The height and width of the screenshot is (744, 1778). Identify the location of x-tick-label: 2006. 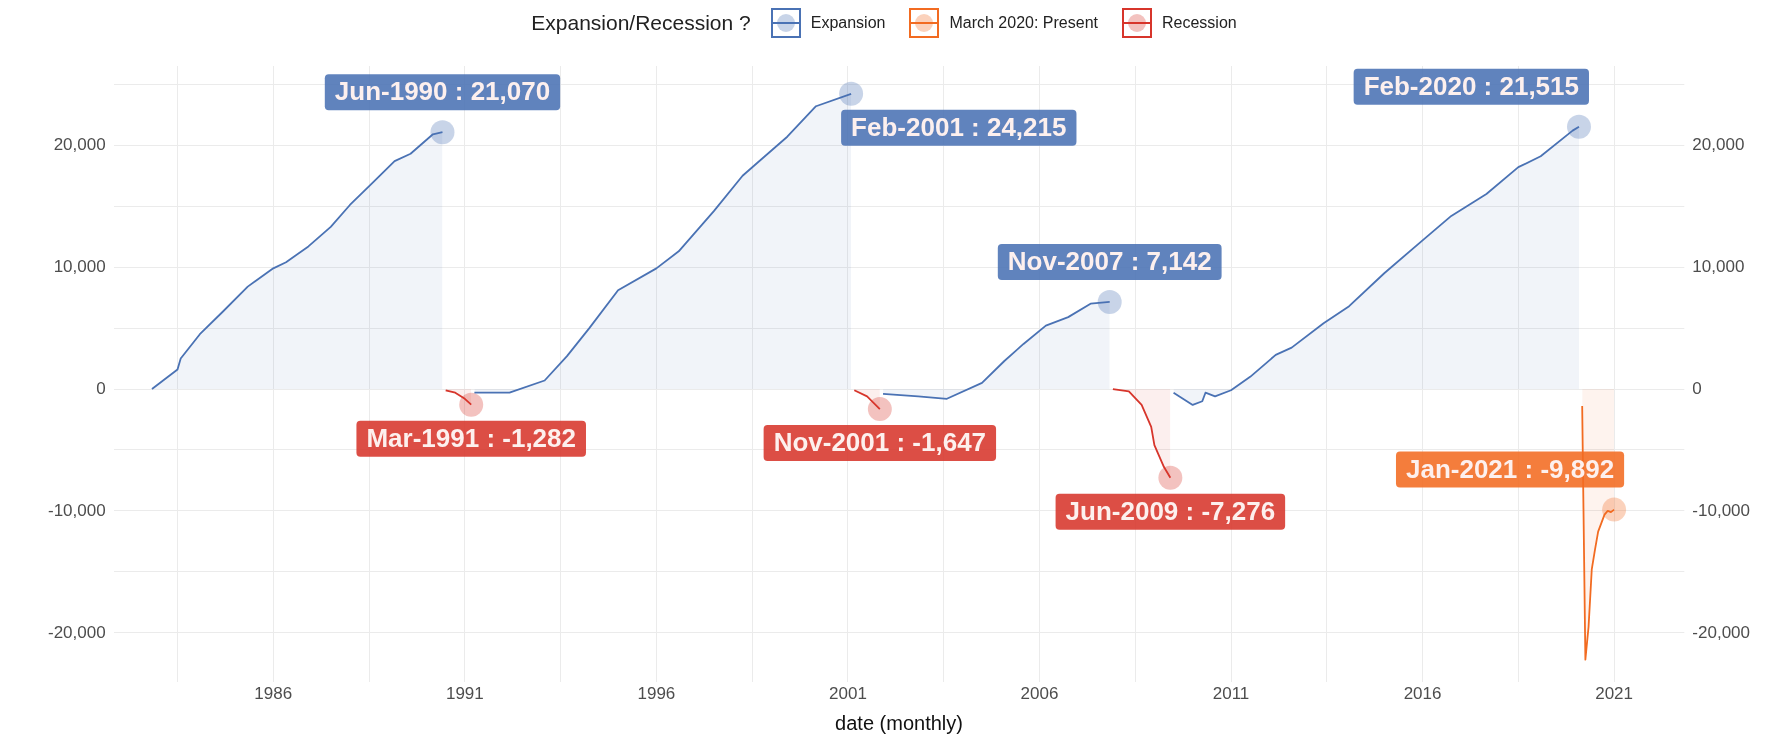
(1039, 694).